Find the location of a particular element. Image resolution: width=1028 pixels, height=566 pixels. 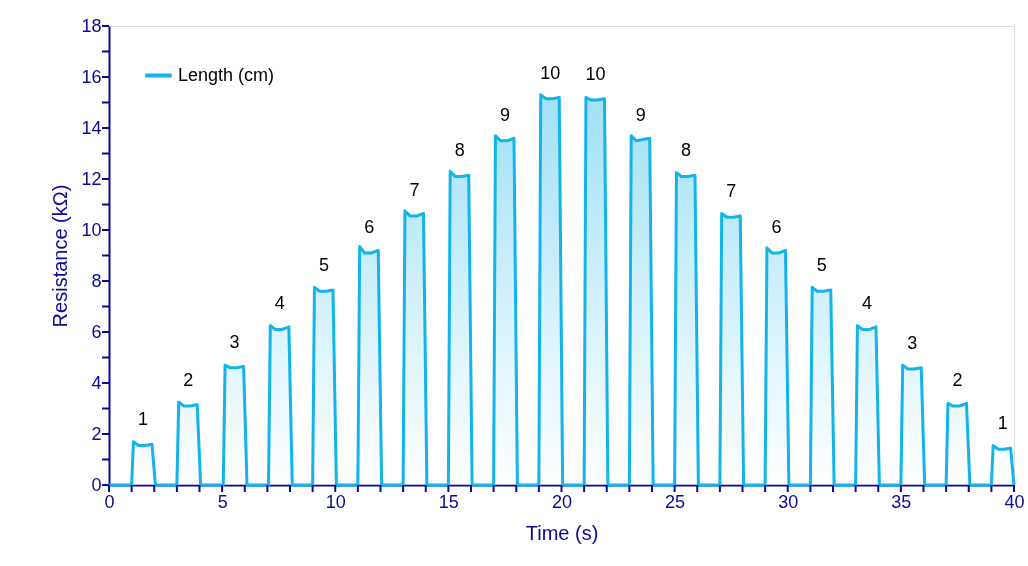

y-tick-label: 8 is located at coordinates (96, 280).